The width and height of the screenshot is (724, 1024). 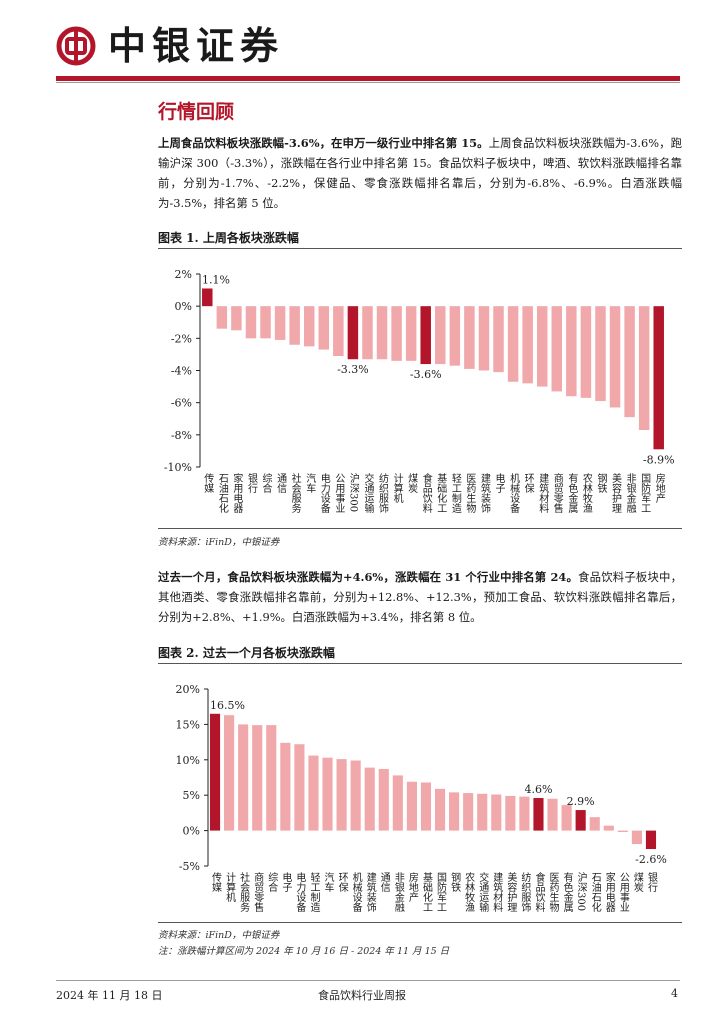 I want to click on category-label: 沪深300, so click(x=581, y=891).